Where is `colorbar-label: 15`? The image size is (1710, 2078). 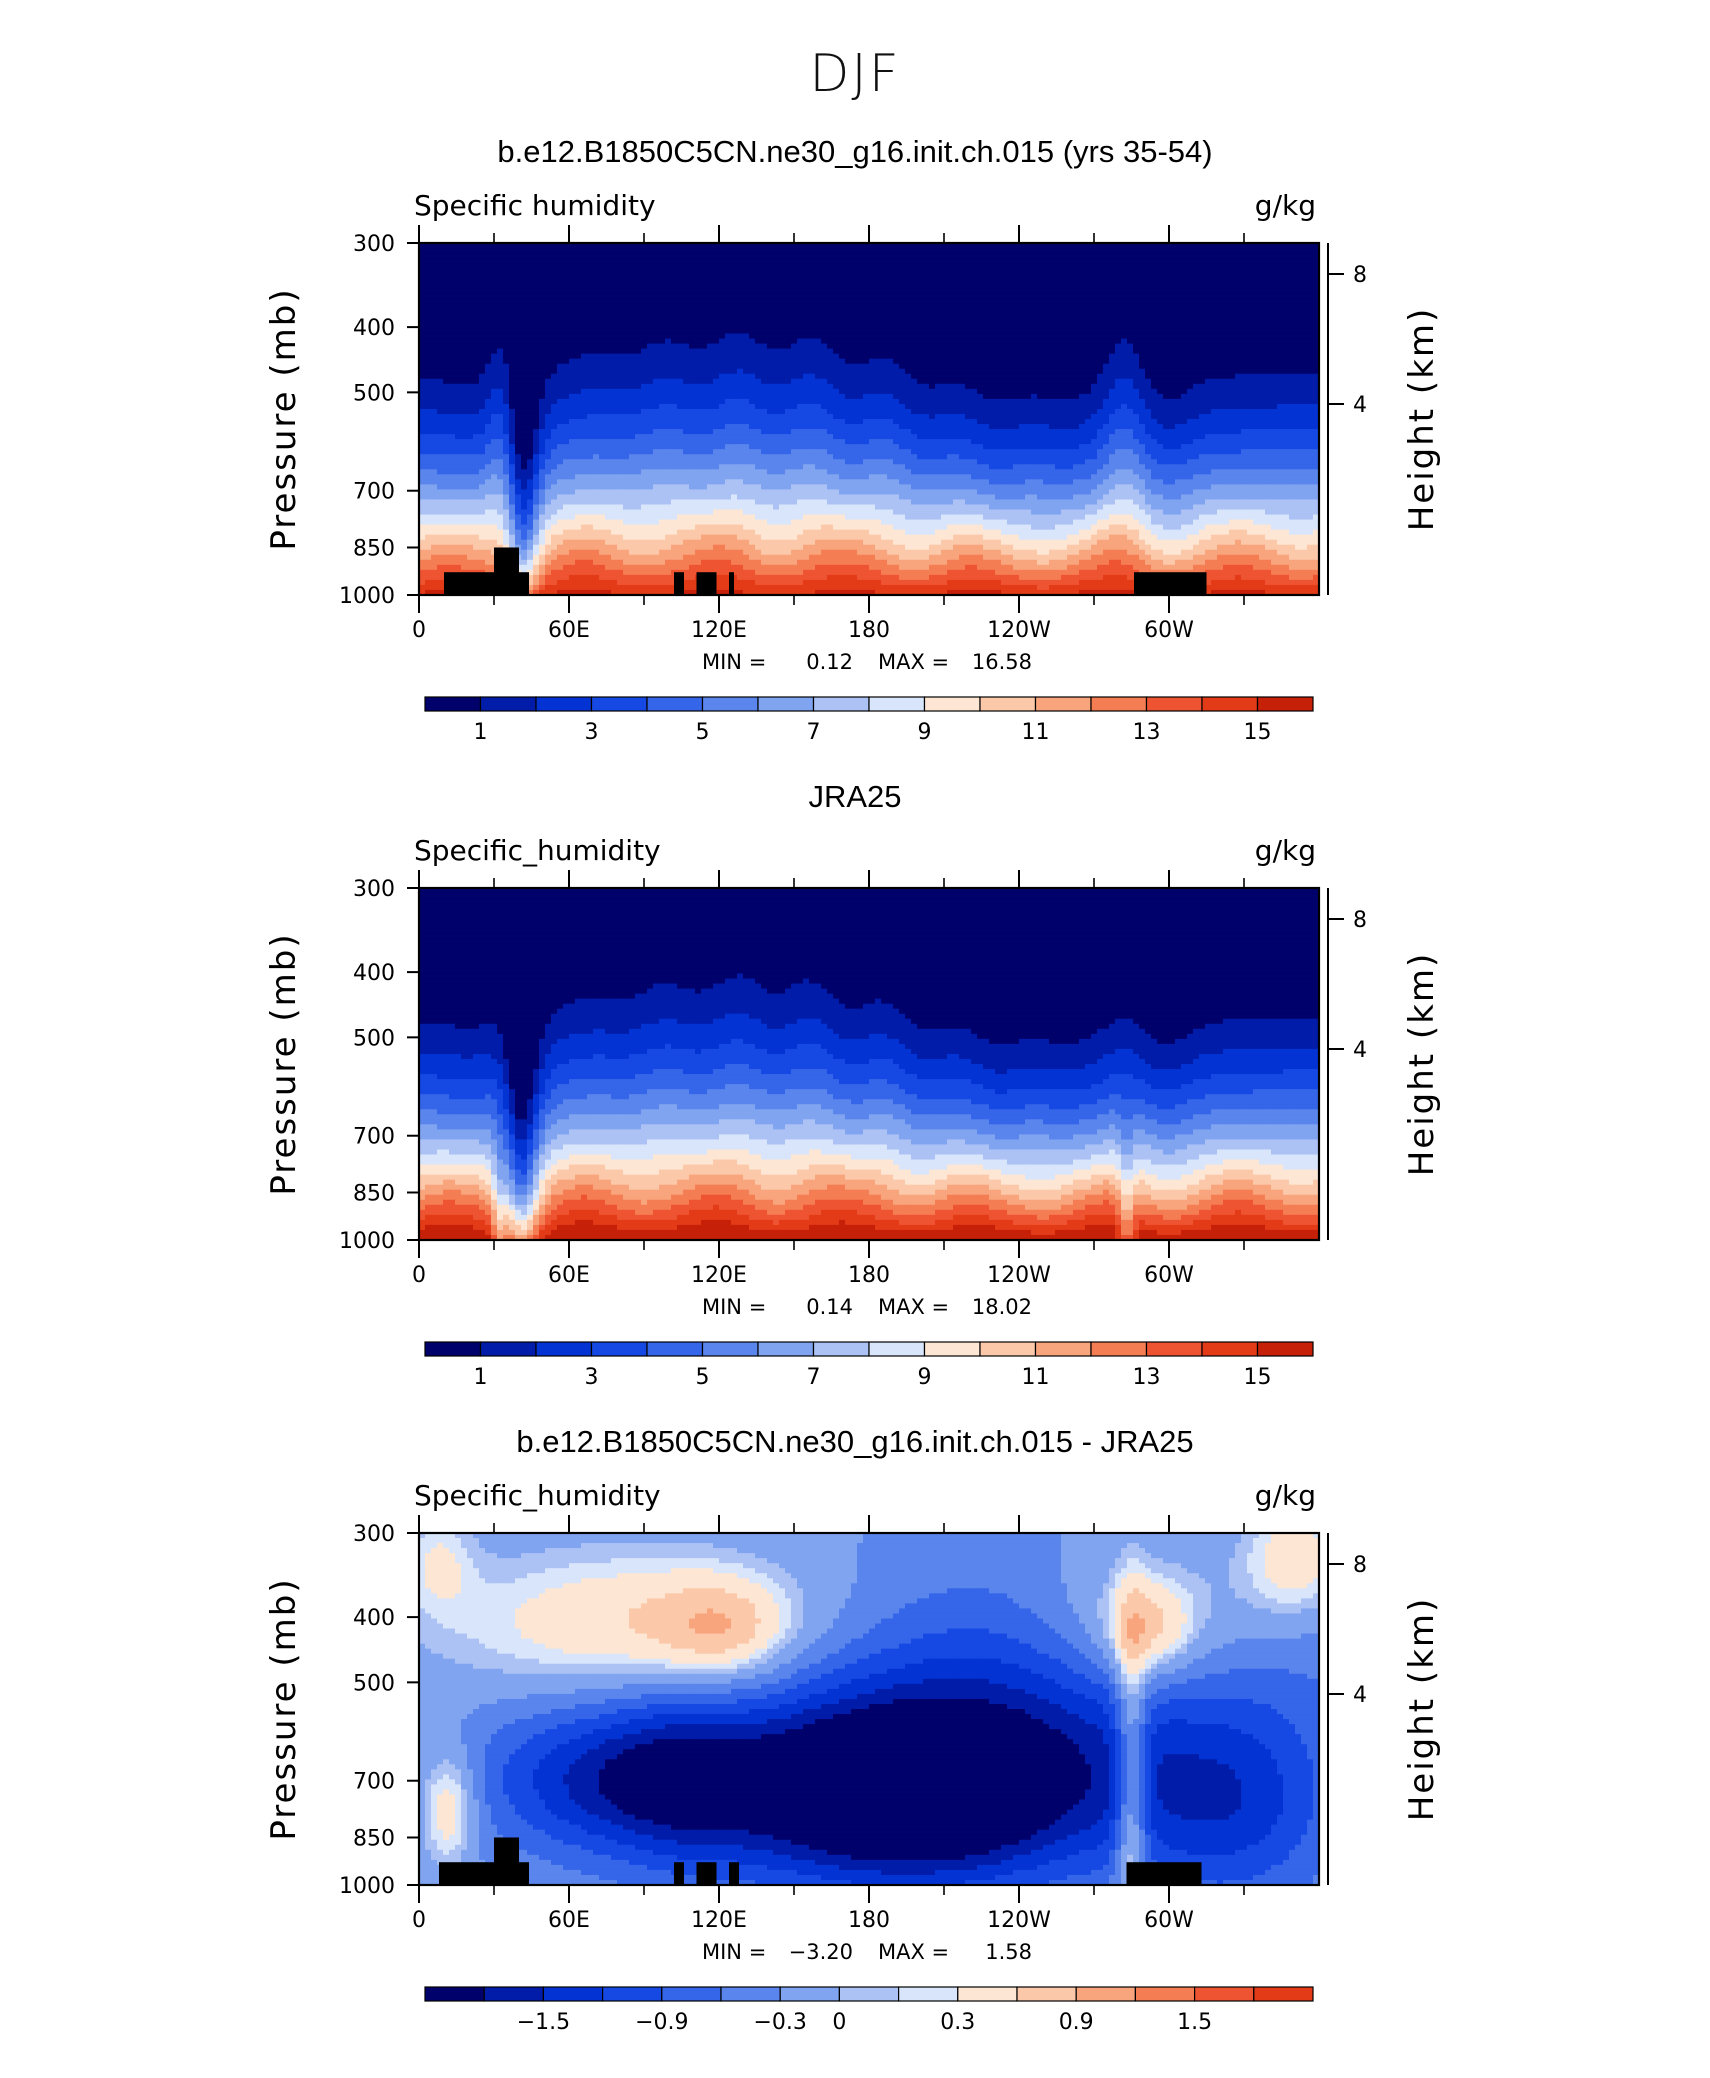 colorbar-label: 15 is located at coordinates (1258, 732).